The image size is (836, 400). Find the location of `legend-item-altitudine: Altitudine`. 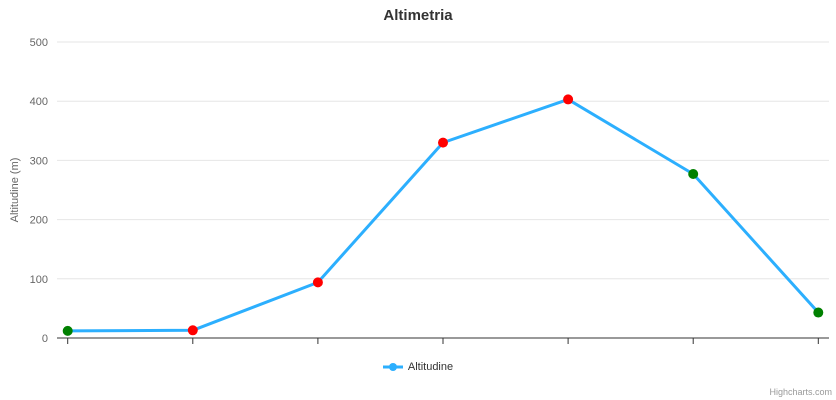

legend-item-altitudine: Altitudine is located at coordinates (418, 367).